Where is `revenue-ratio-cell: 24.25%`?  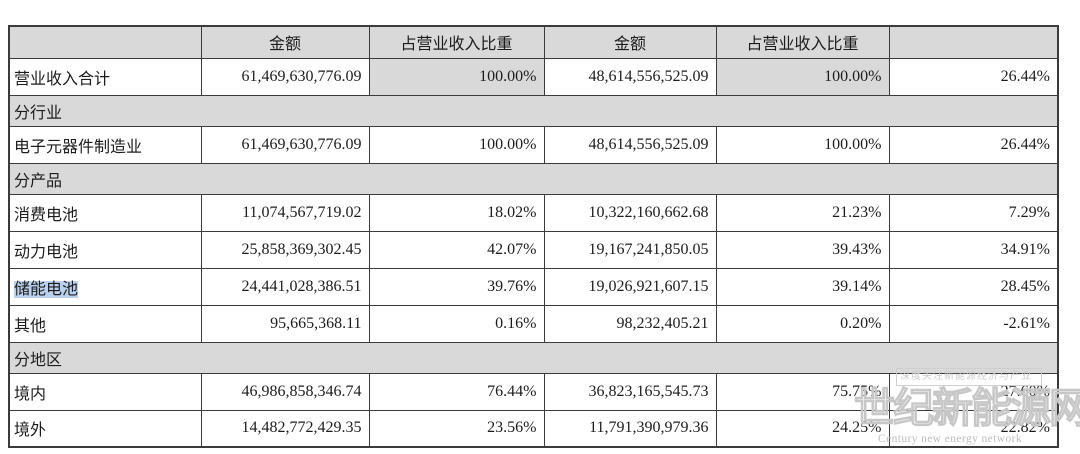 revenue-ratio-cell: 24.25% is located at coordinates (802, 428).